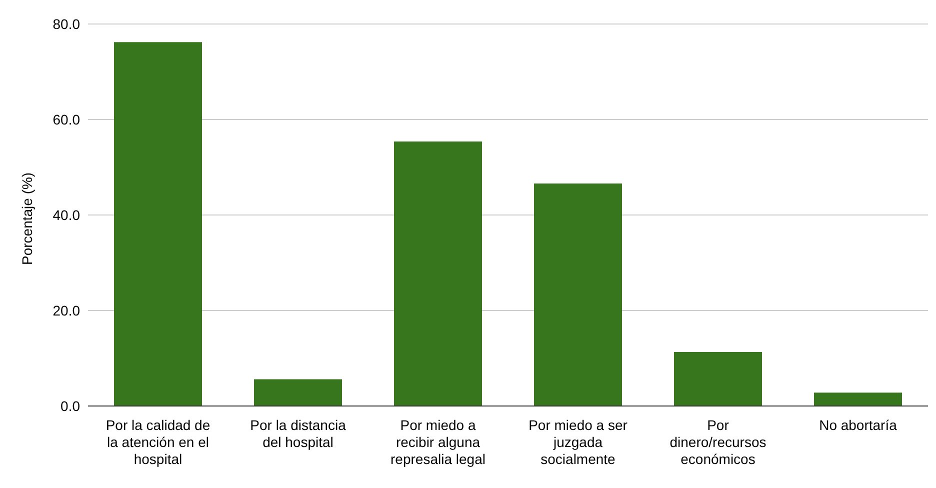  What do you see at coordinates (70, 406) in the screenshot?
I see `y-tick-label: 0.0` at bounding box center [70, 406].